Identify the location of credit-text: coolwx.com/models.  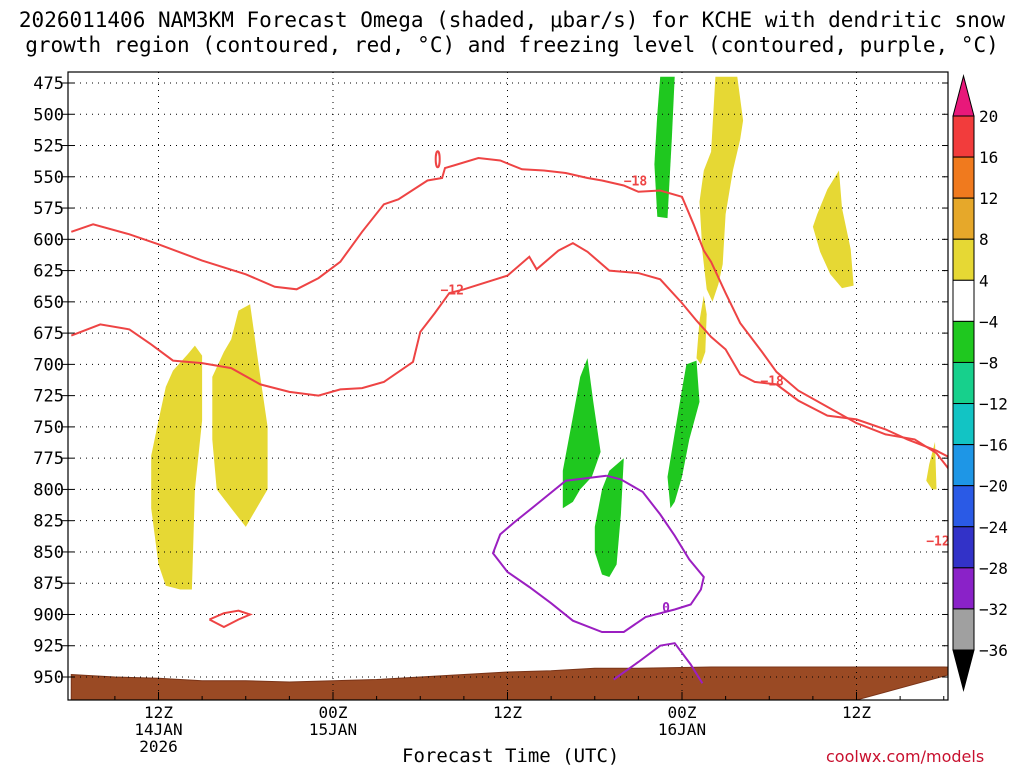
(905, 756).